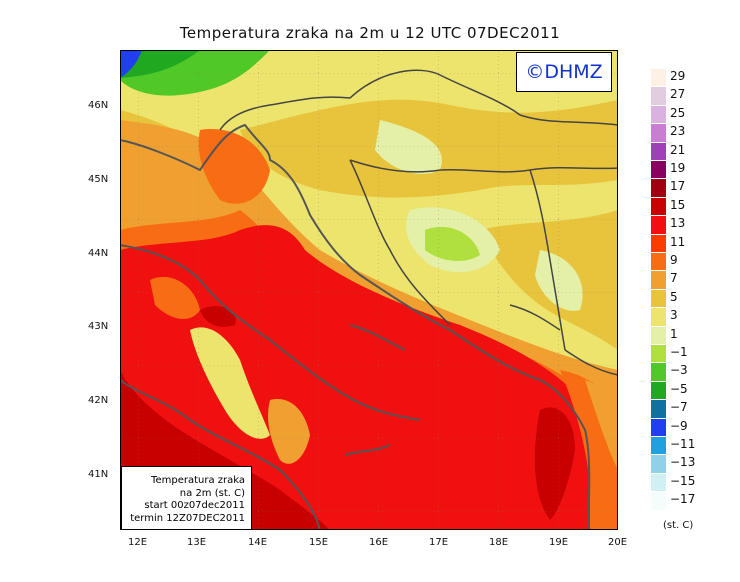 Image resolution: width=740 pixels, height=582 pixels. What do you see at coordinates (98, 105) in the screenshot?
I see `lat-label: 46N` at bounding box center [98, 105].